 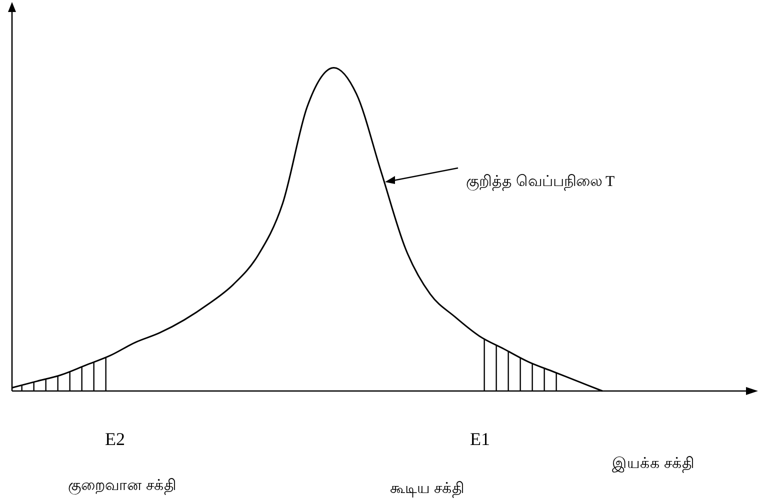 What do you see at coordinates (115, 439) in the screenshot?
I see `text: E2` at bounding box center [115, 439].